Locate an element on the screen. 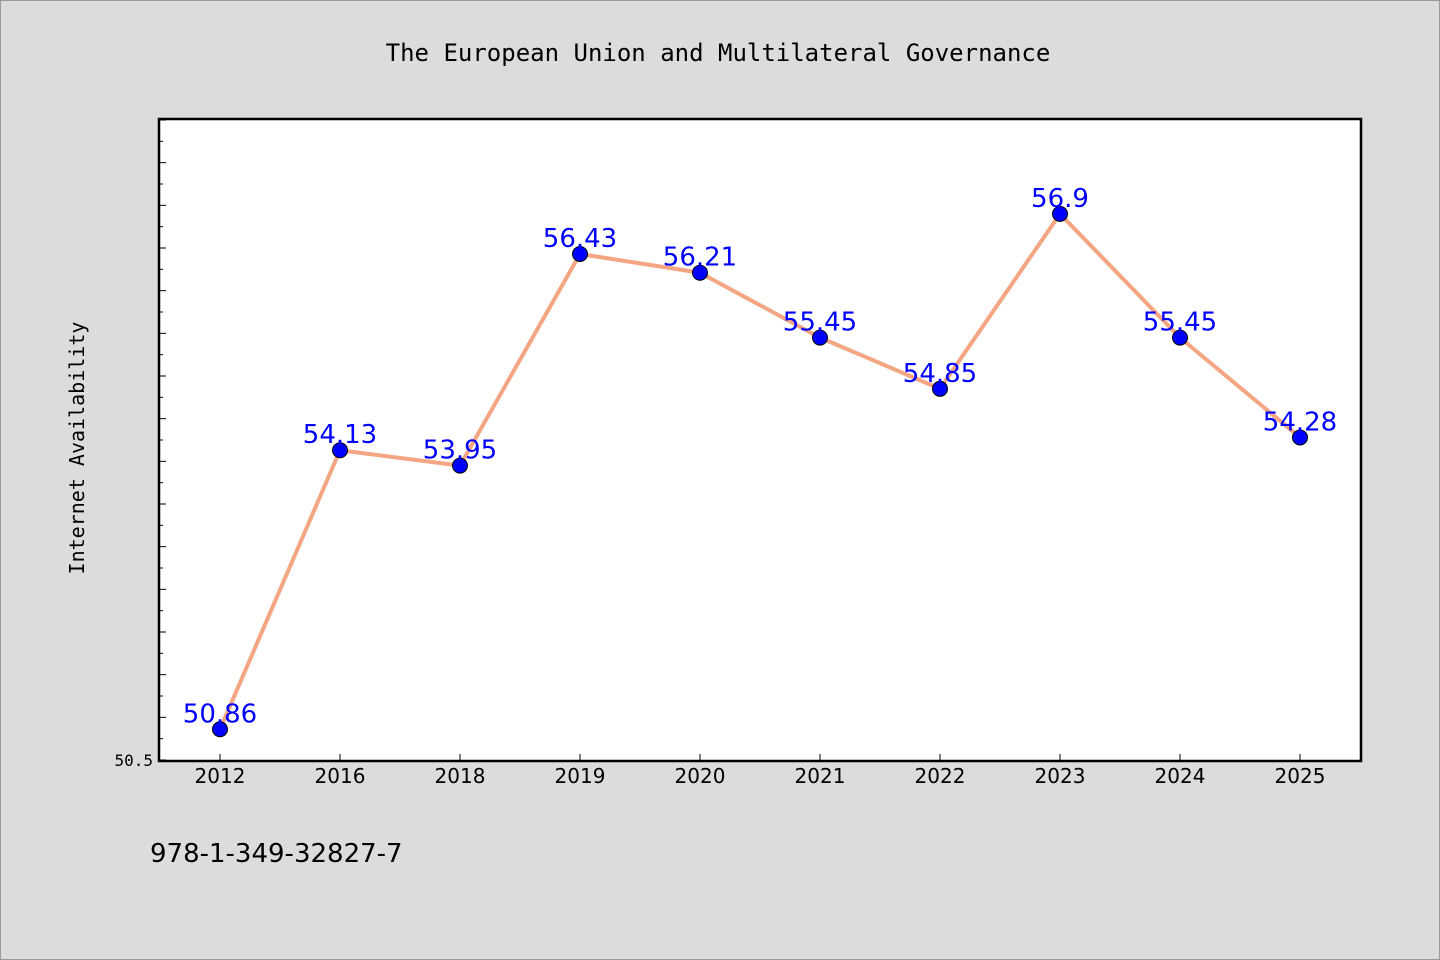 The image size is (1440, 960). x-tick-label: 2024 is located at coordinates (1180, 776).